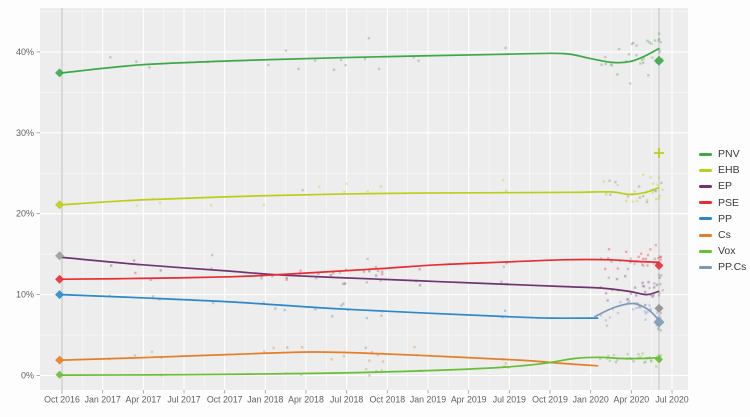  I want to click on legend-item-pnv: PNV, so click(722, 154).